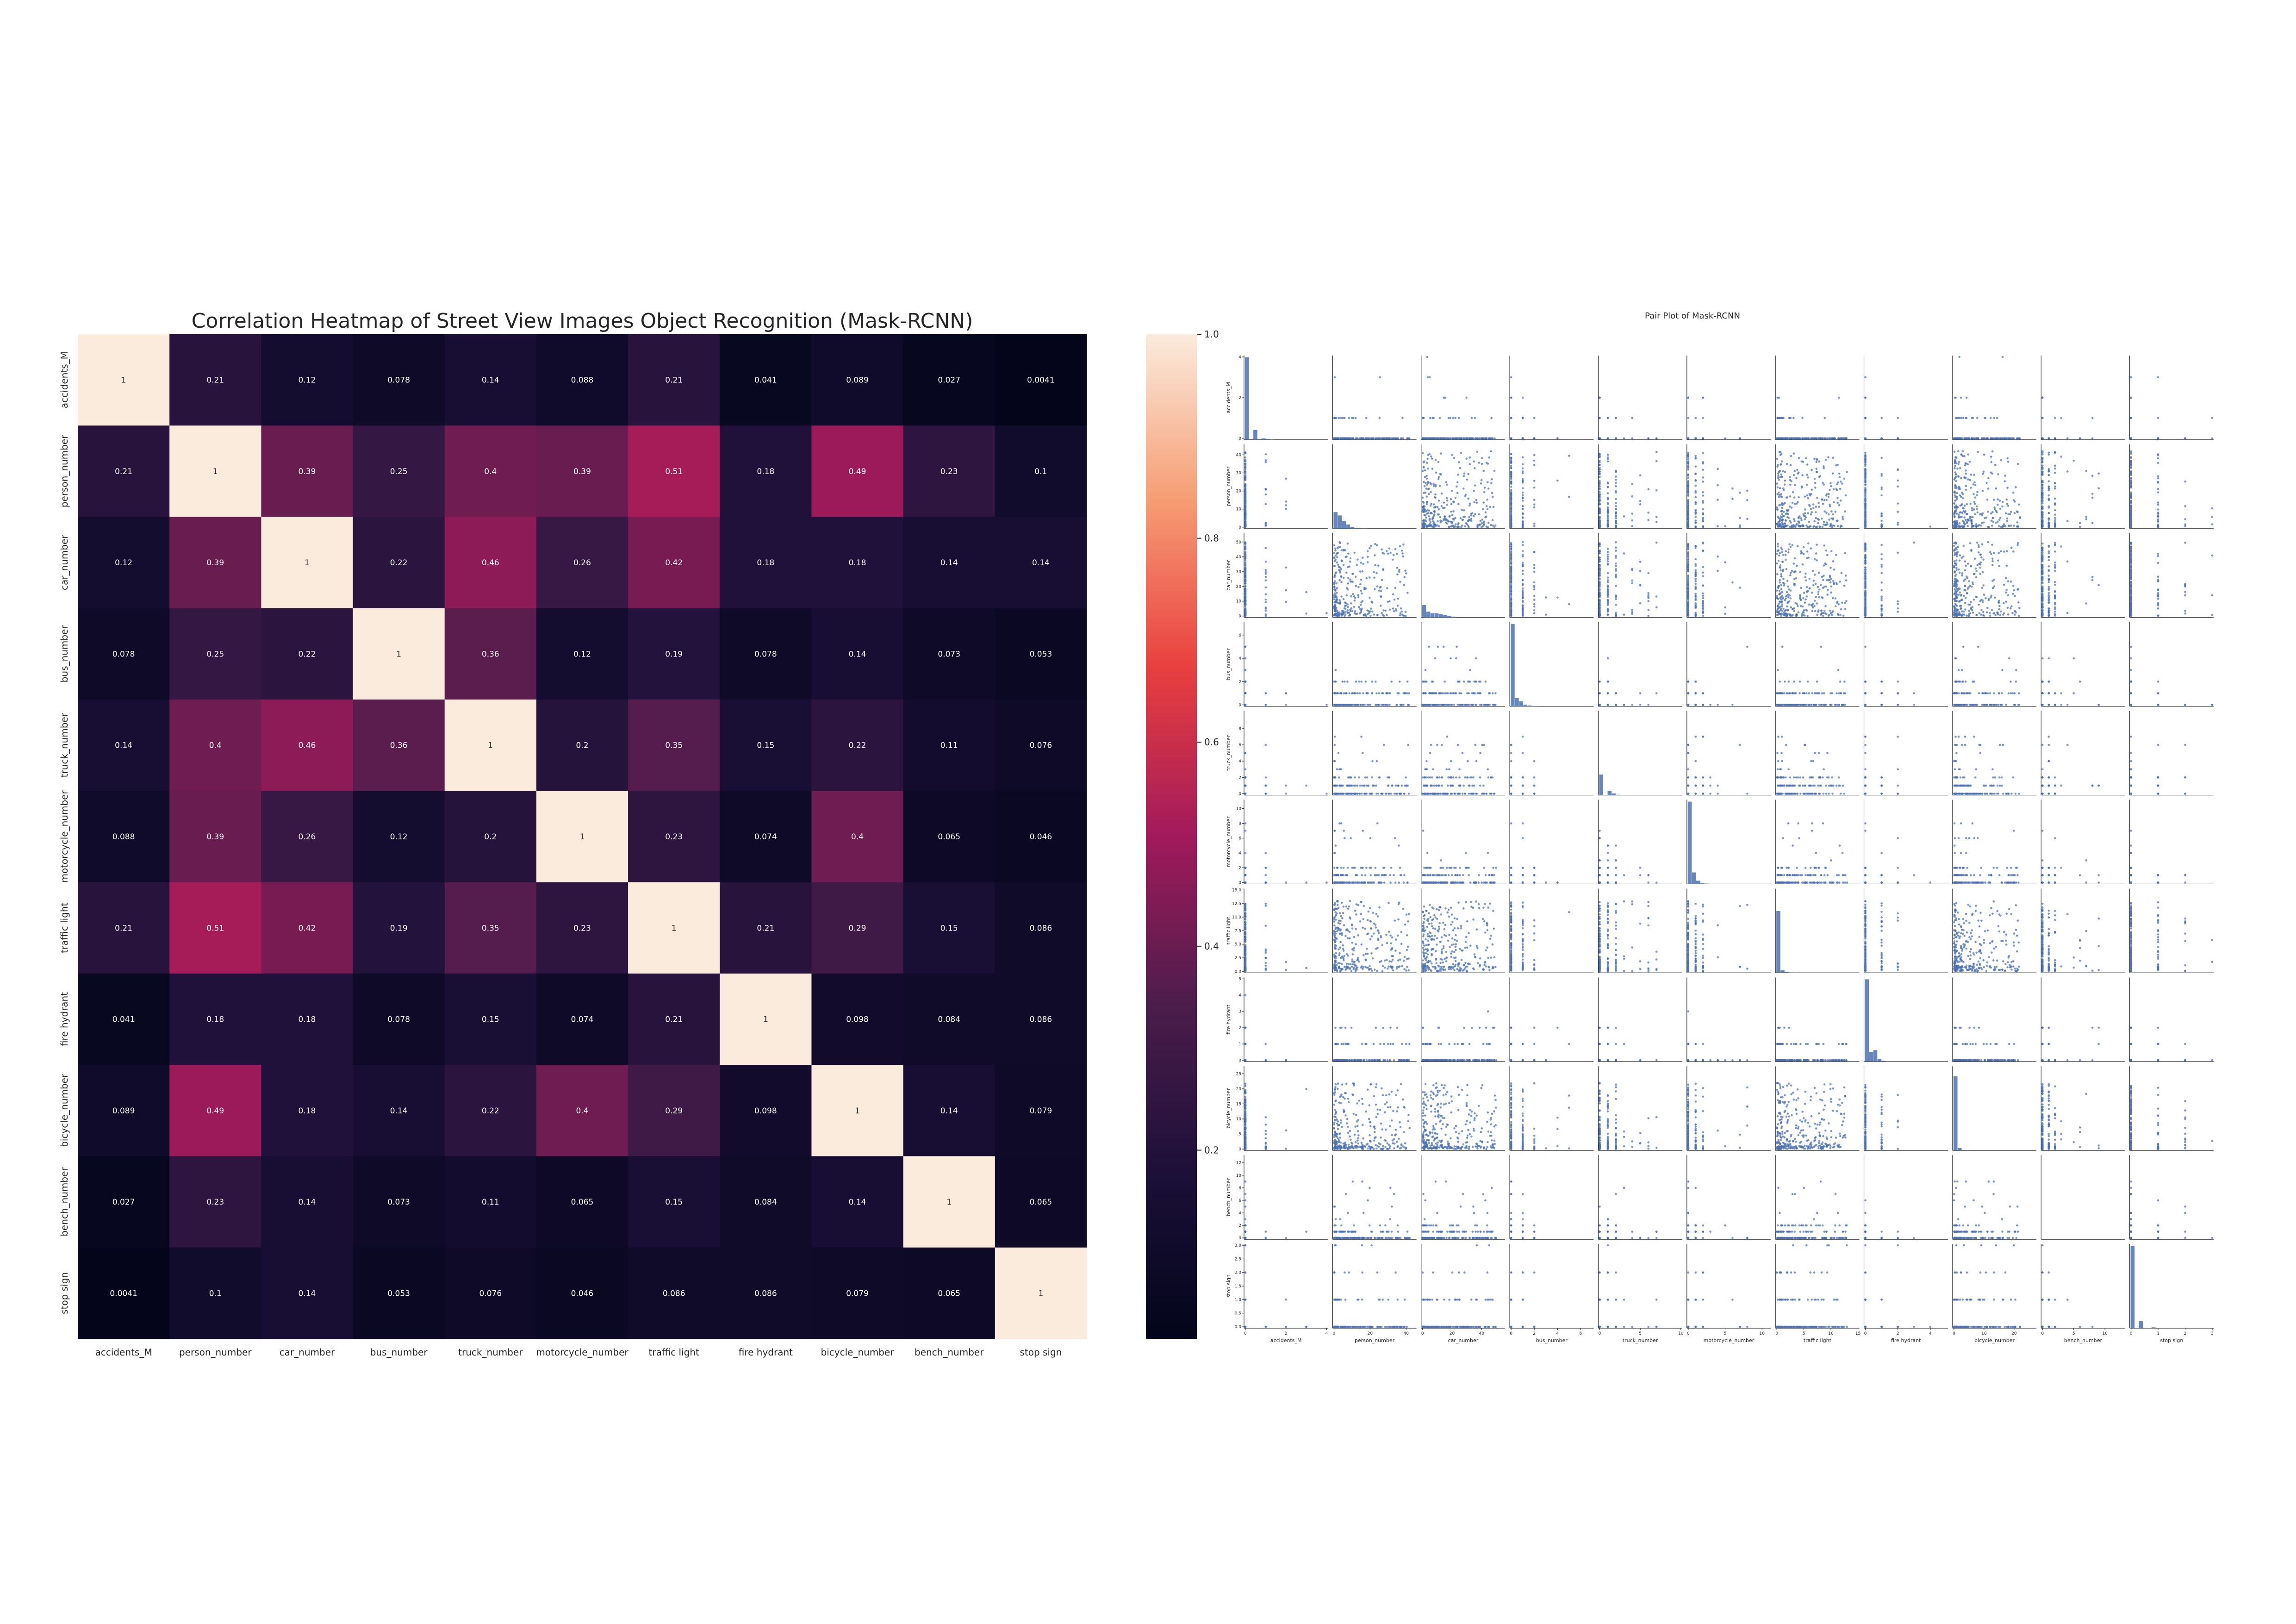 This screenshot has width=2296, height=1624. Describe the element at coordinates (307, 1293) in the screenshot. I see `heatmap-cell-value: 0.14` at that location.